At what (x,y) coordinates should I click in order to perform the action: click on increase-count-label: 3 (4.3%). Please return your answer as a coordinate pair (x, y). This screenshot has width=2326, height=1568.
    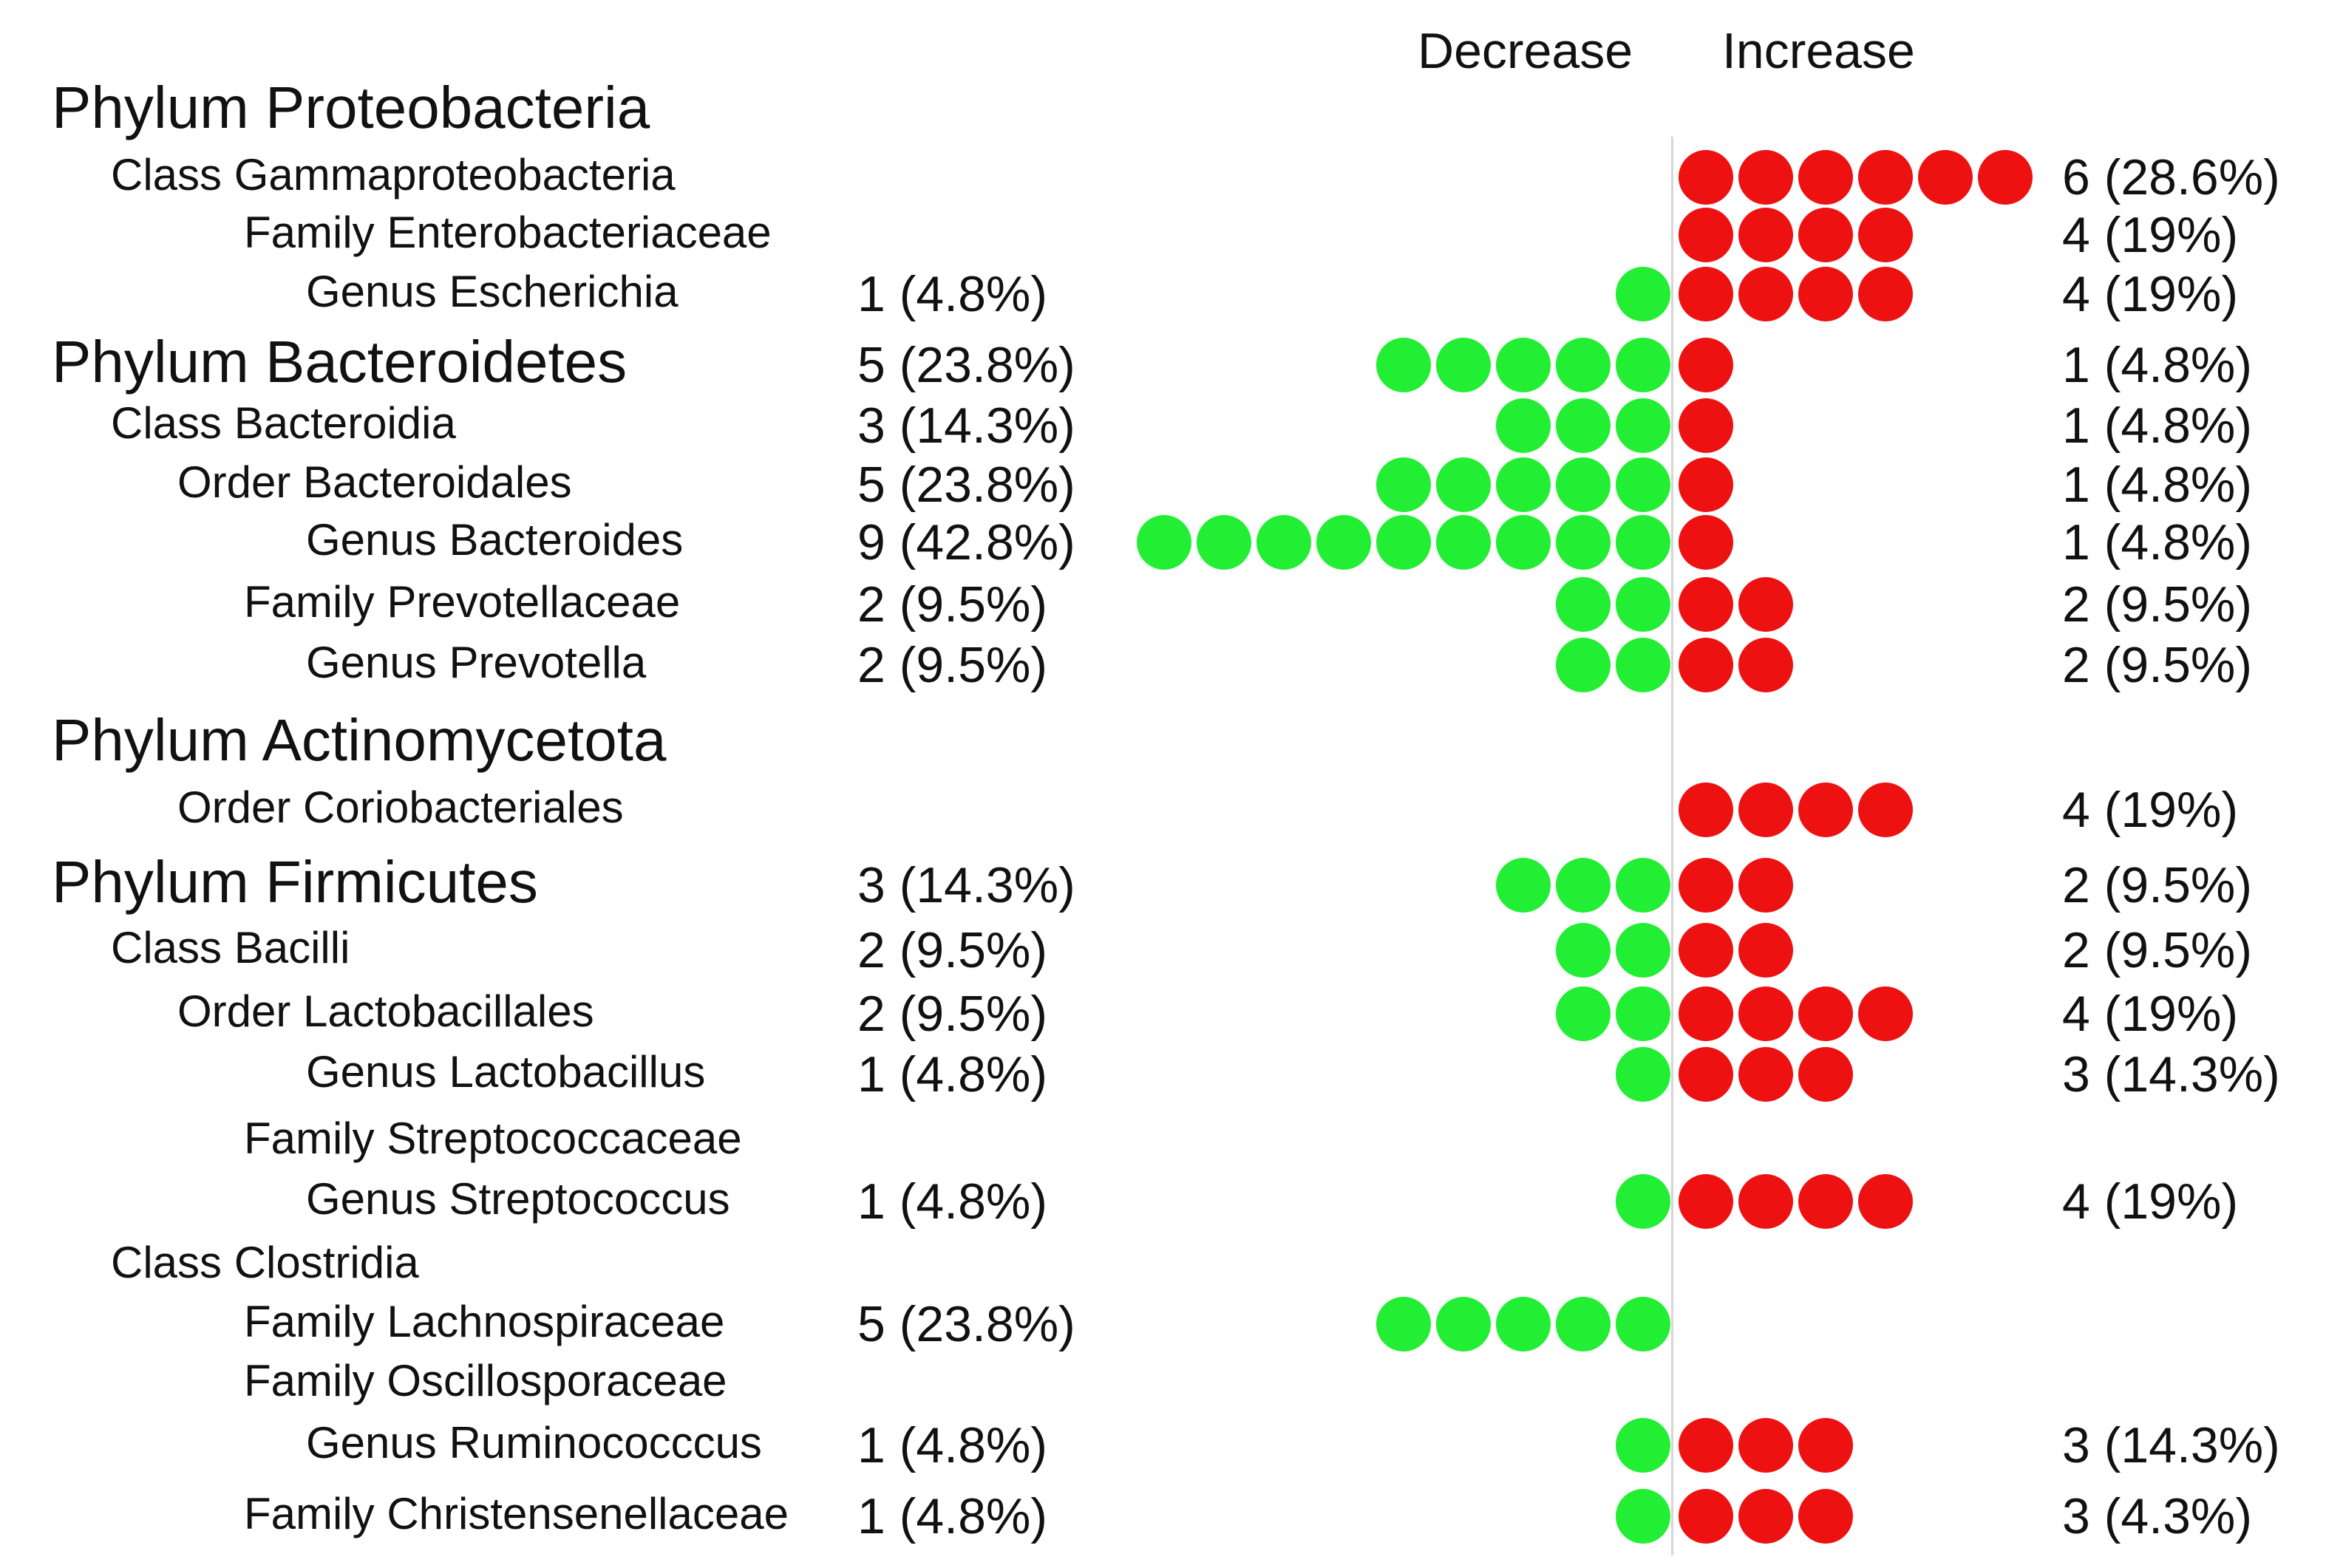
    Looking at the image, I should click on (2157, 1516).